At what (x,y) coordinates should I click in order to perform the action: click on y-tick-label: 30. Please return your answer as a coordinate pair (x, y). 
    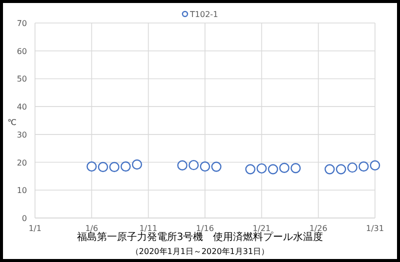
    Looking at the image, I should click on (21, 135).